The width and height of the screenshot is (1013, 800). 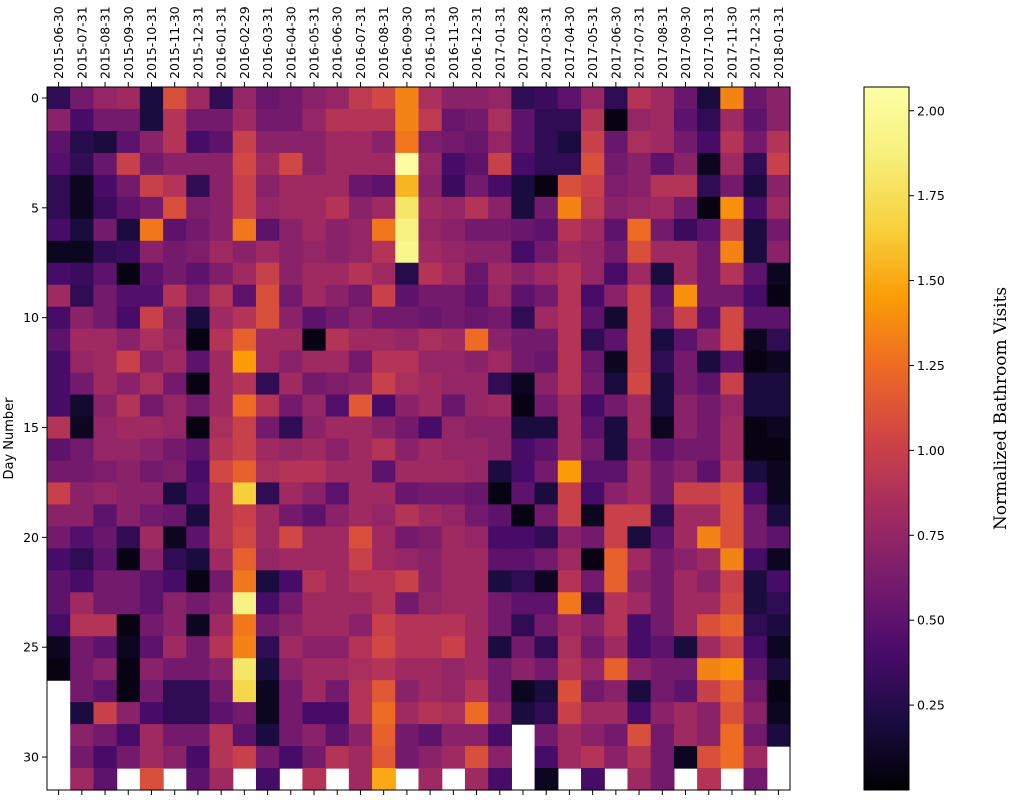 What do you see at coordinates (360, 42) in the screenshot?
I see `x-tick-label: 2016-07-31` at bounding box center [360, 42].